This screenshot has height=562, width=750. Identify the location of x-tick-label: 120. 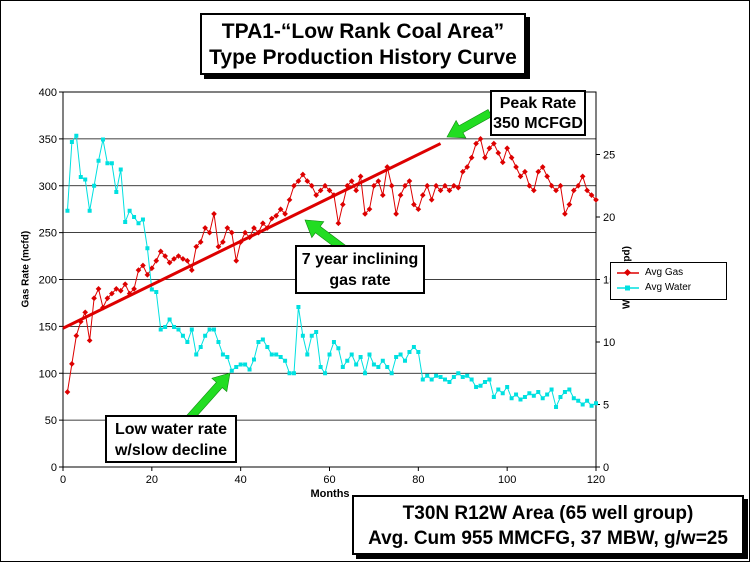
(596, 480).